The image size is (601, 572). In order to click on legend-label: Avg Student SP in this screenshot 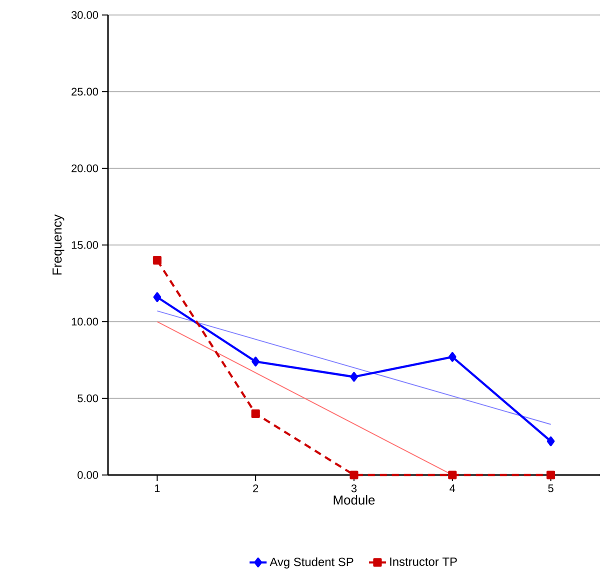, I will do `click(312, 563)`.